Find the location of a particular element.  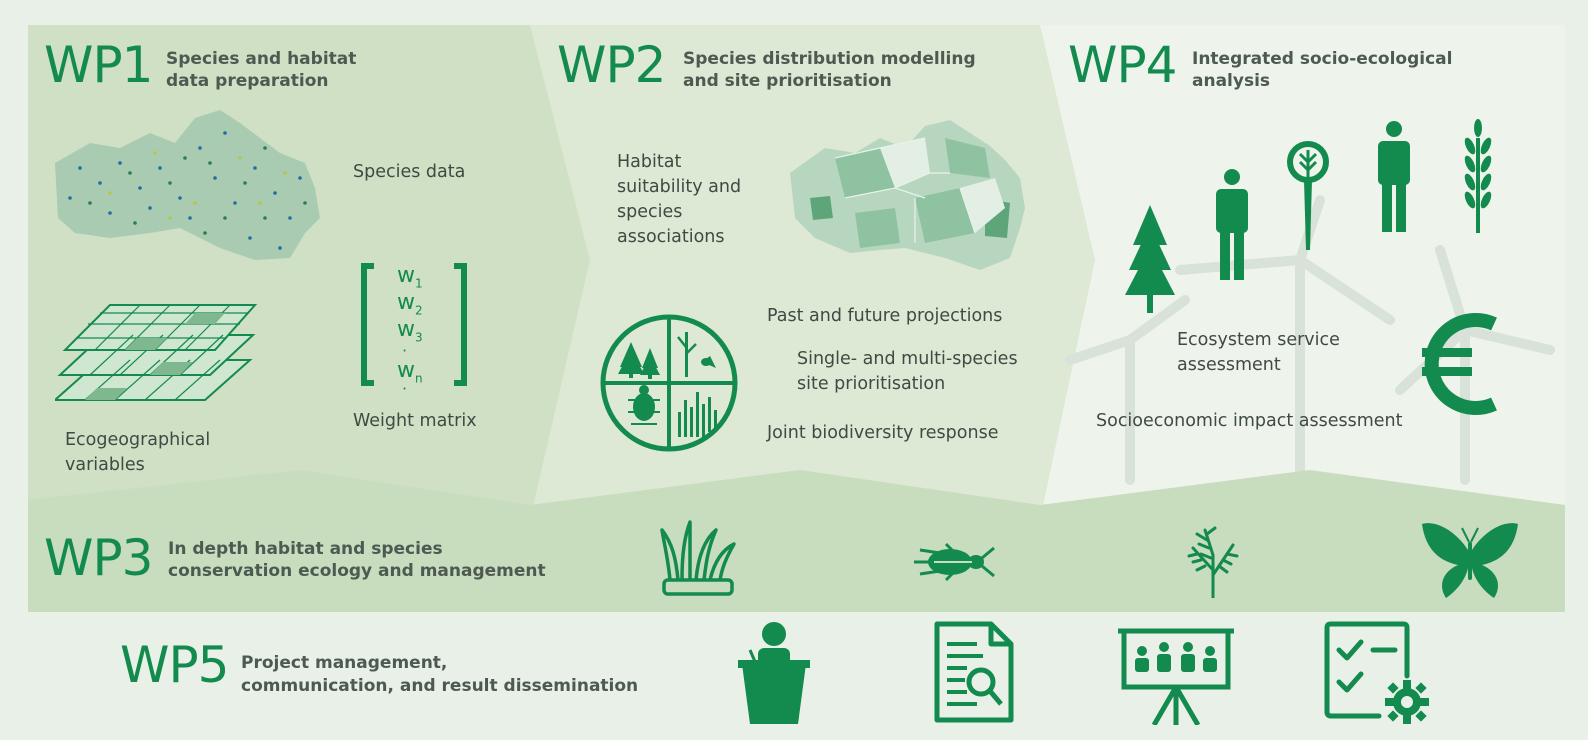

checklist-gear-icon is located at coordinates (1376, 672).